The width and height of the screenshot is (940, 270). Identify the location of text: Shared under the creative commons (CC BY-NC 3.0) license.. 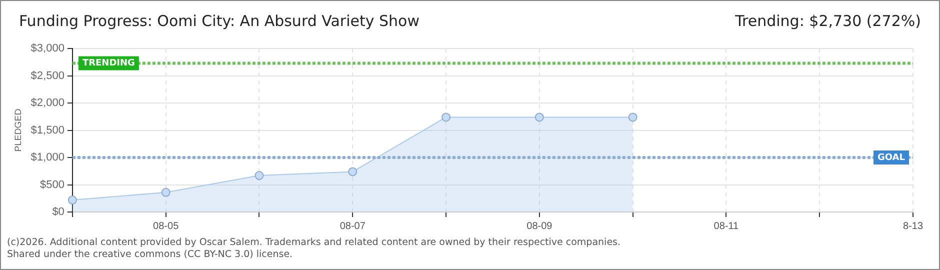
(150, 254).